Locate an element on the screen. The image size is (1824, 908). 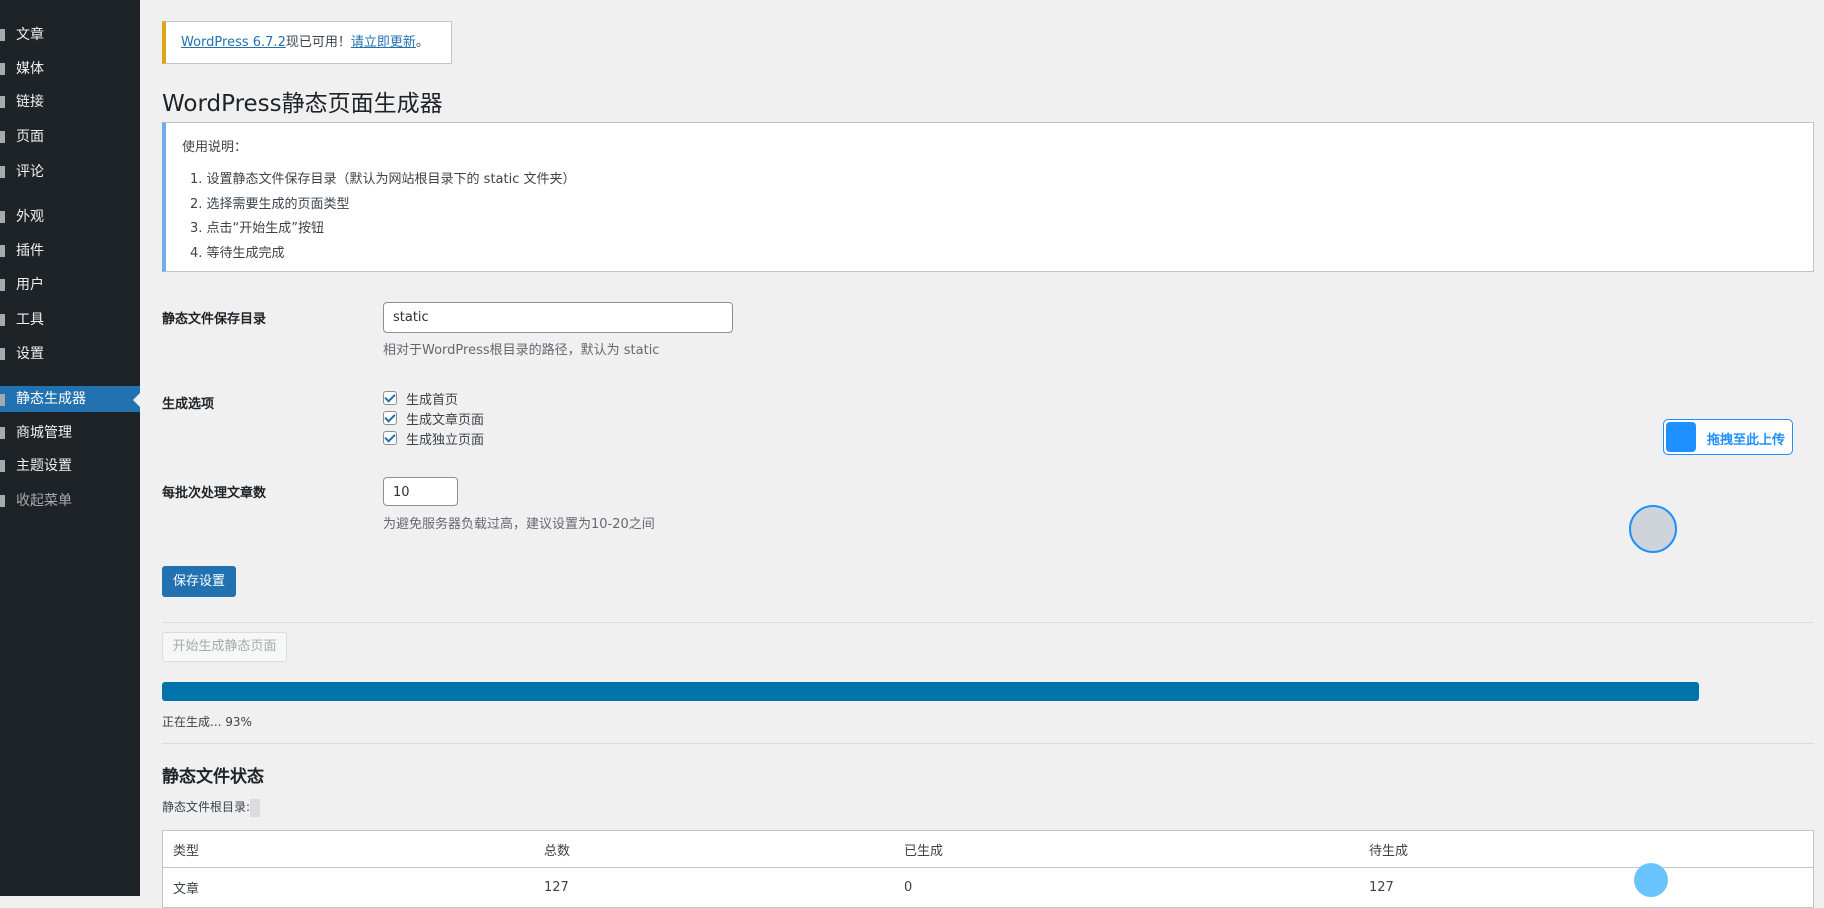
menu-item: 商城管理 is located at coordinates (70, 433).